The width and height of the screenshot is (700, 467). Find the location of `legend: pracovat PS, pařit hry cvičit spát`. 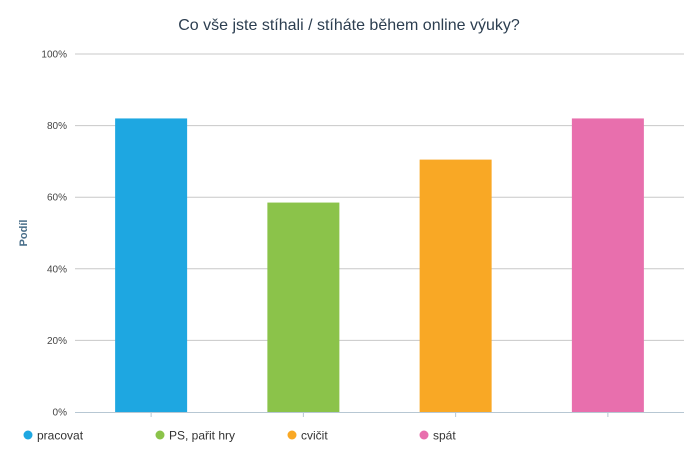

legend: pracovat PS, pařit hry cvičit spát is located at coordinates (240, 436).